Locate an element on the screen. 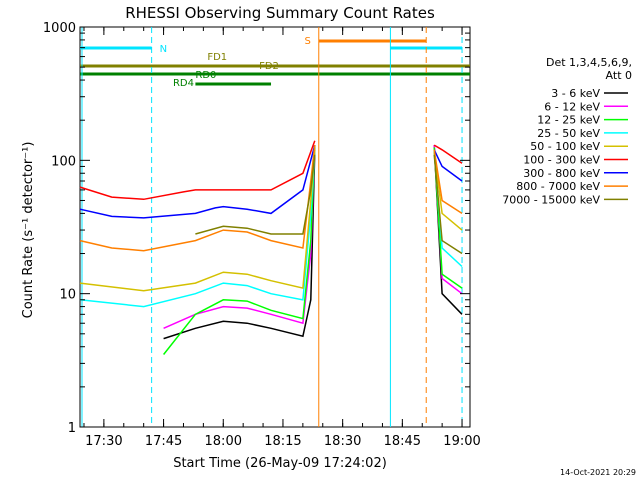 The height and width of the screenshot is (480, 640). flag-label-rd0: RD0 is located at coordinates (205, 75).